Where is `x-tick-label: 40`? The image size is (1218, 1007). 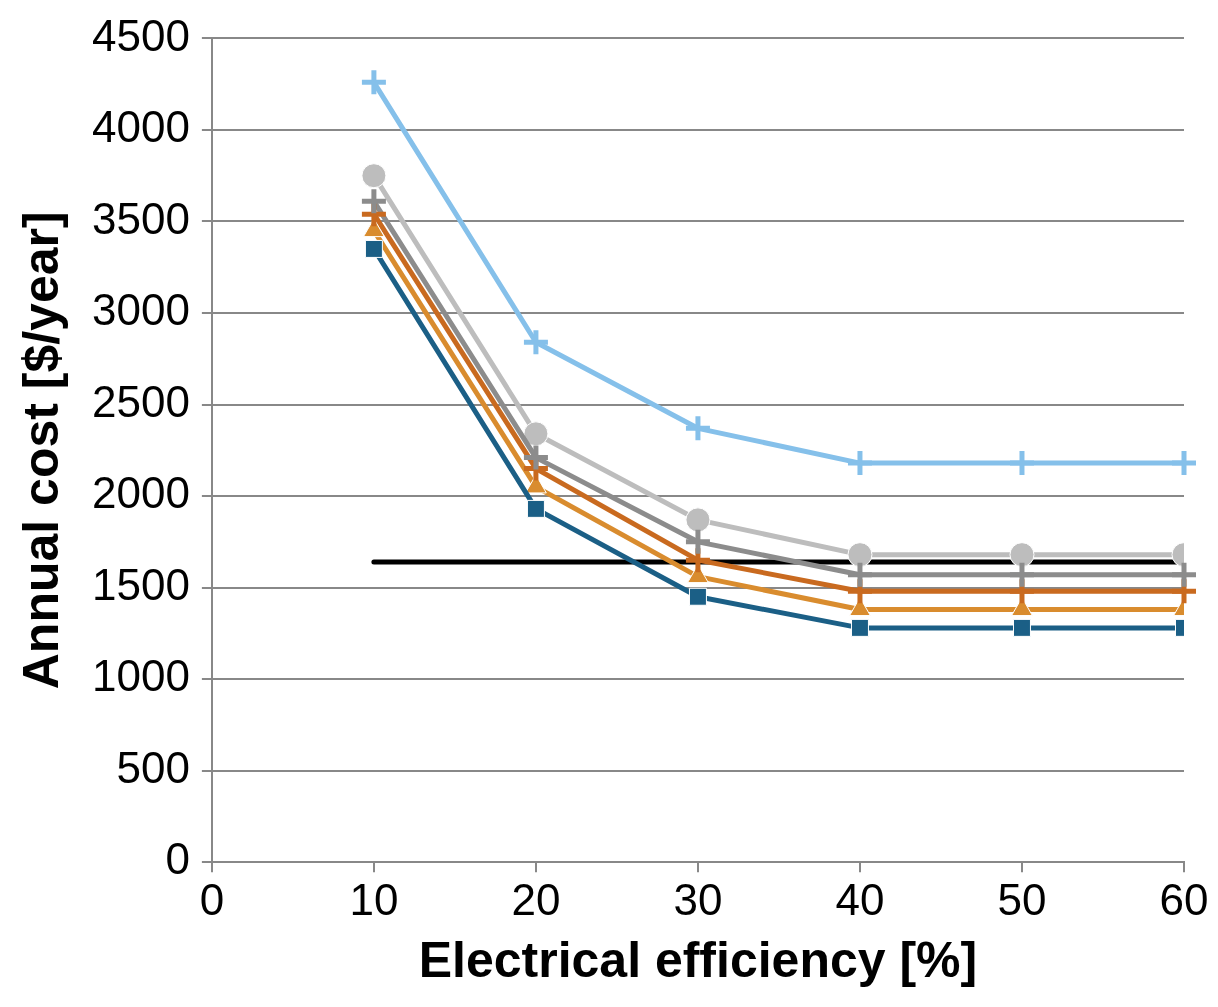
x-tick-label: 40 is located at coordinates (860, 899).